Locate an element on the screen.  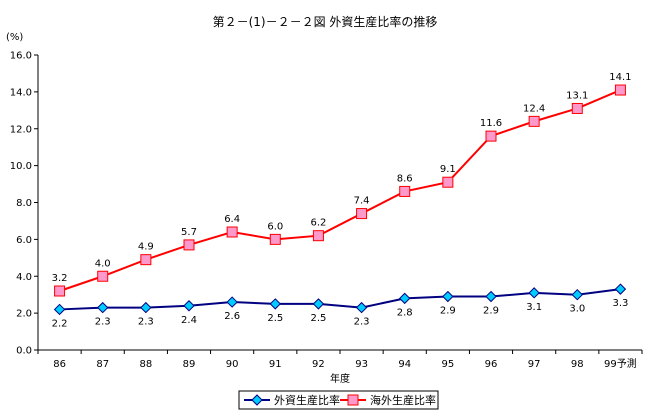
series-line is located at coordinates (340, 299).